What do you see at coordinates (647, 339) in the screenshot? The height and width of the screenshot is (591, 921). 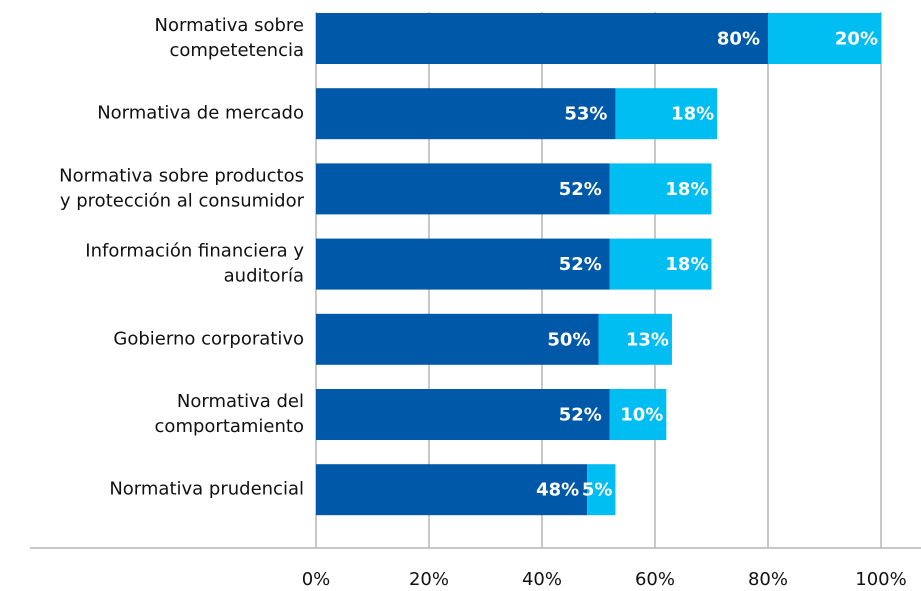 I see `value-label: 13%` at bounding box center [647, 339].